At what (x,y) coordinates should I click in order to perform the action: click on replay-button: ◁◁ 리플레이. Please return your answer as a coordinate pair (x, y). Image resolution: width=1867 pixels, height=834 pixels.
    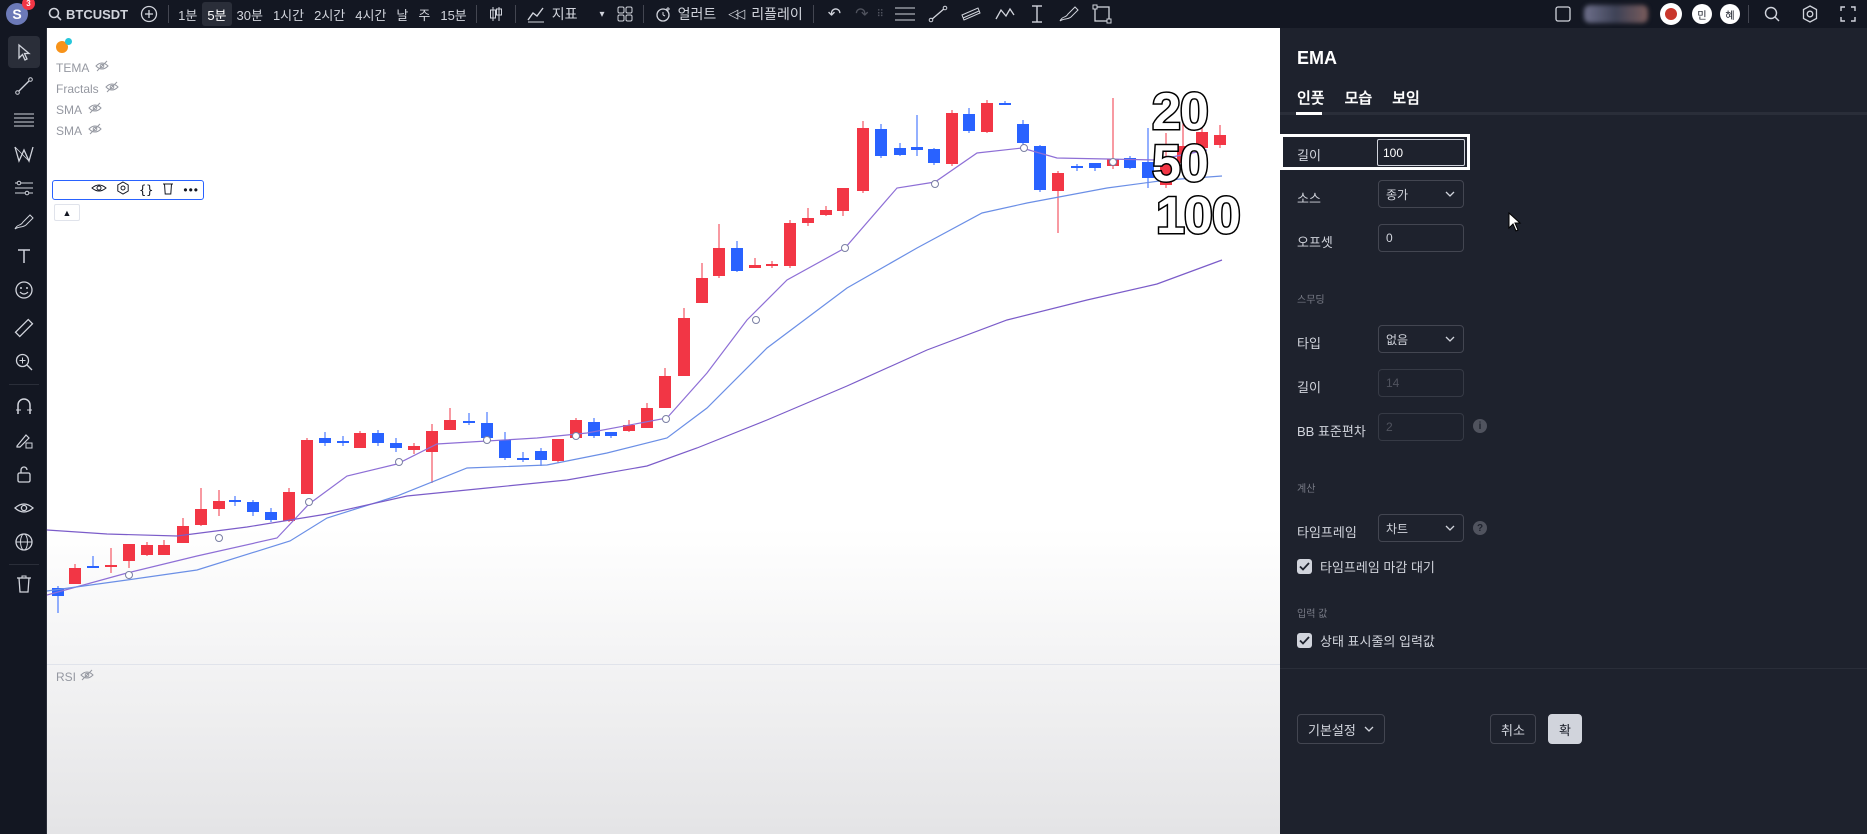
    Looking at the image, I should click on (765, 14).